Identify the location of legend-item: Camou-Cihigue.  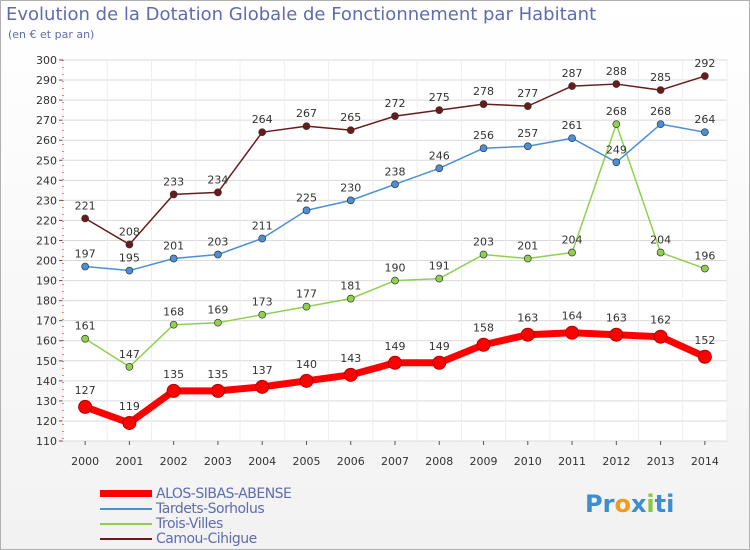
(195, 539).